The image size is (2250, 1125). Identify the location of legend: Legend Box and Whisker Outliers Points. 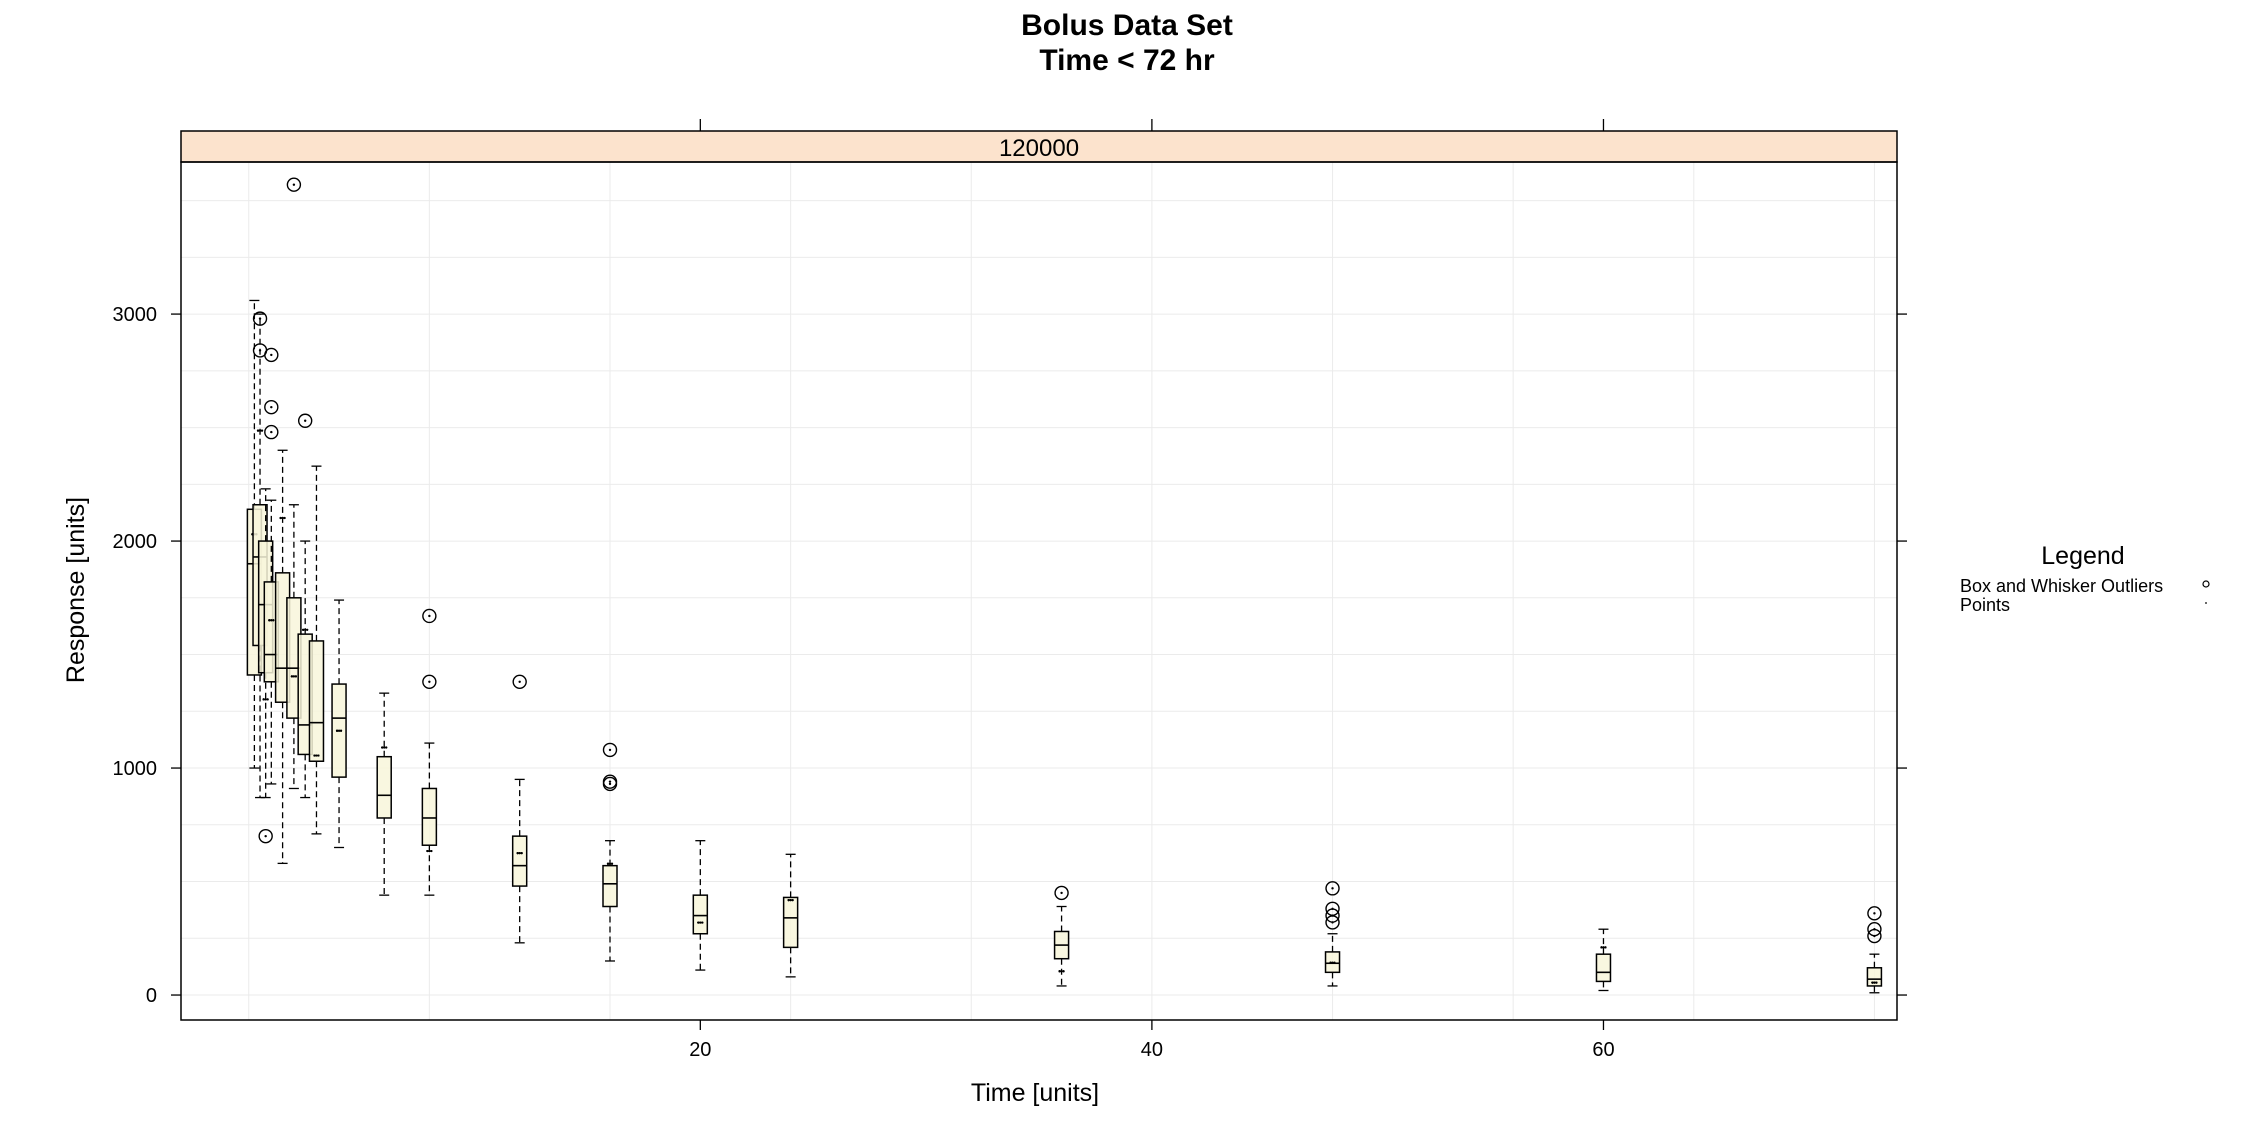
(2085, 578).